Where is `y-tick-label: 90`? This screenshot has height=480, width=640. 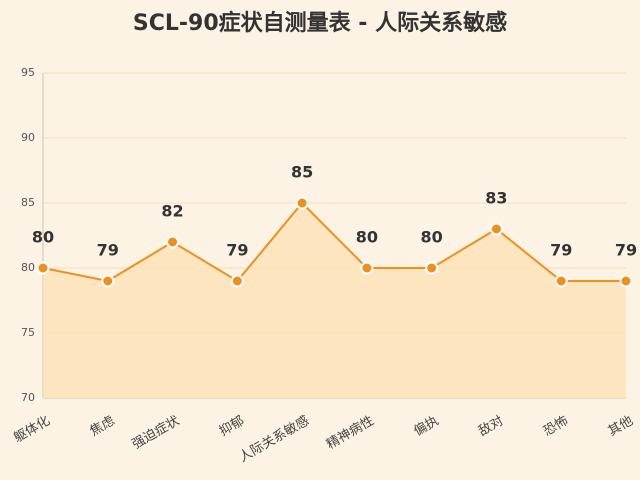
y-tick-label: 90 is located at coordinates (28, 137).